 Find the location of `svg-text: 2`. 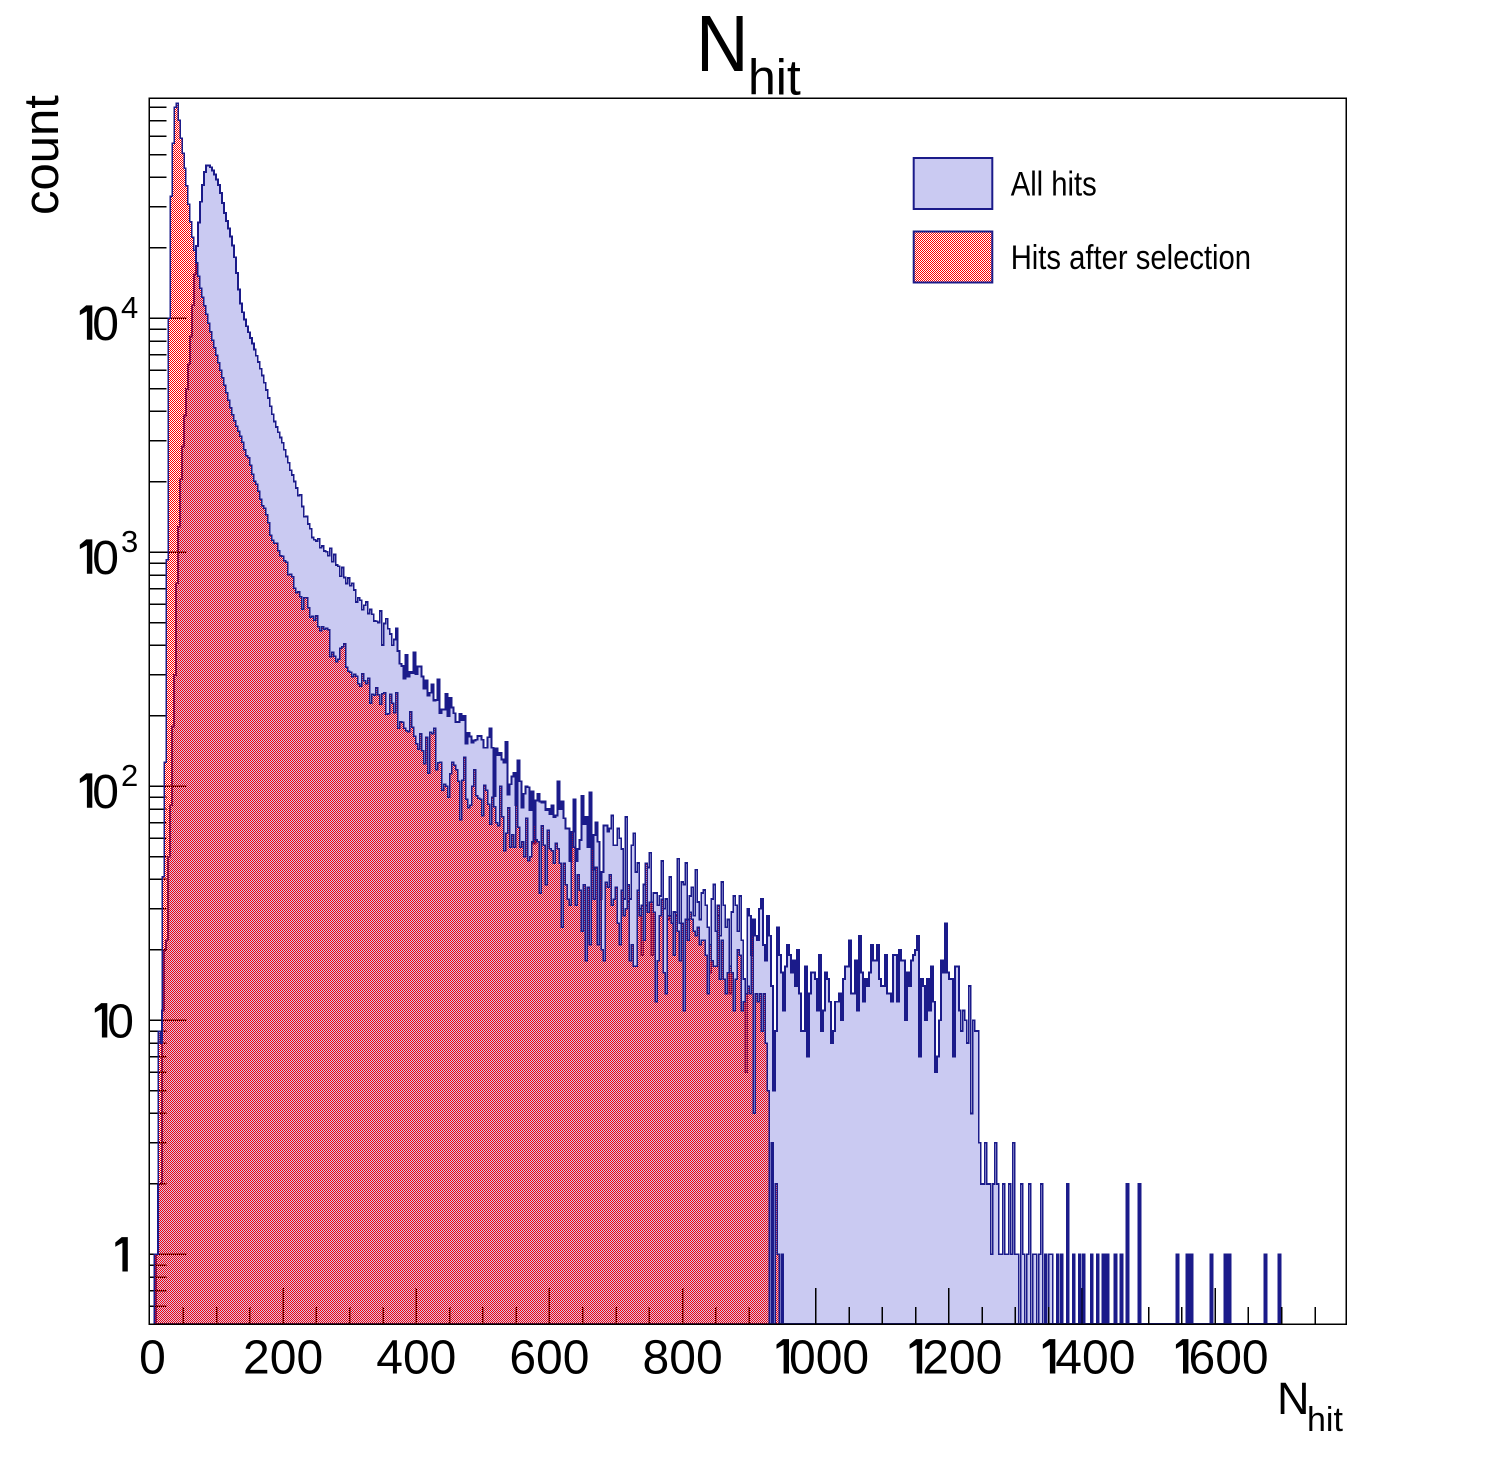

svg-text: 2 is located at coordinates (129, 775).